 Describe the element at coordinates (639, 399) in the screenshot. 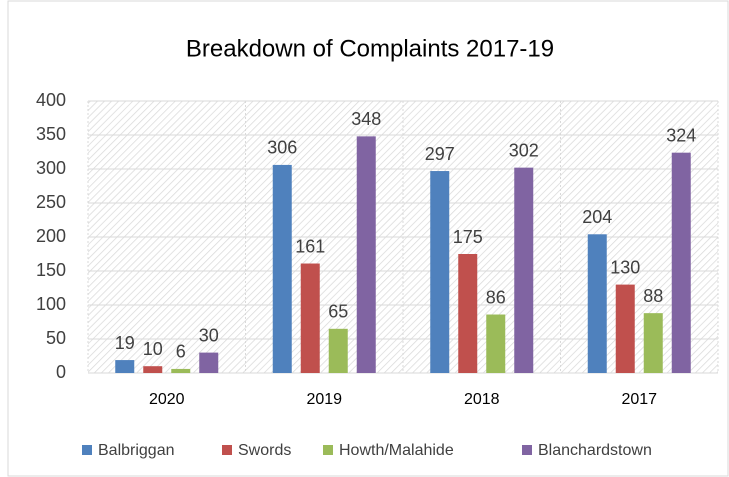

I see `x-tick-label: 2017` at that location.